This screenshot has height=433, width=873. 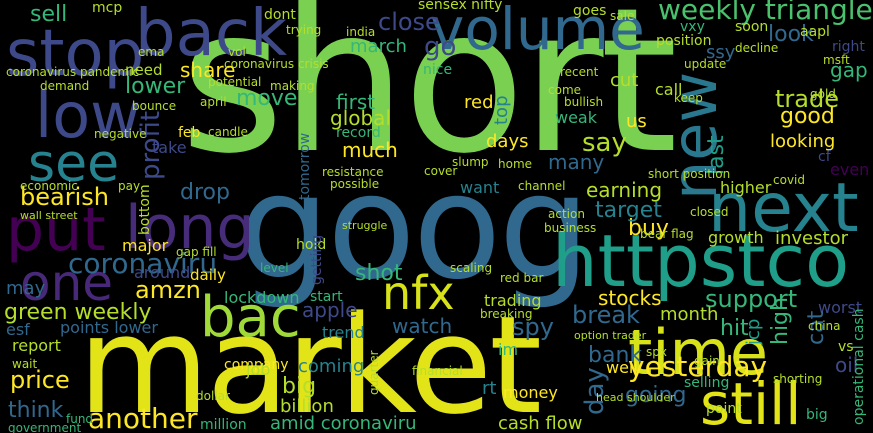 I want to click on word-come: come, so click(x=565, y=90).